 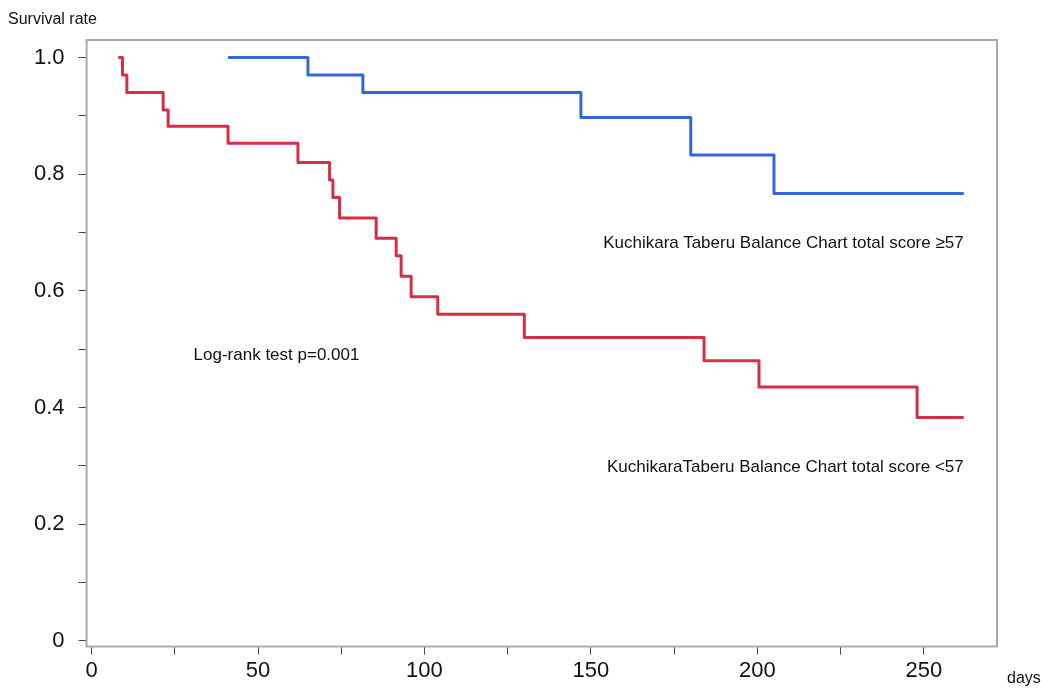 What do you see at coordinates (53, 18) in the screenshot?
I see `y-axis-title: Survival rate` at bounding box center [53, 18].